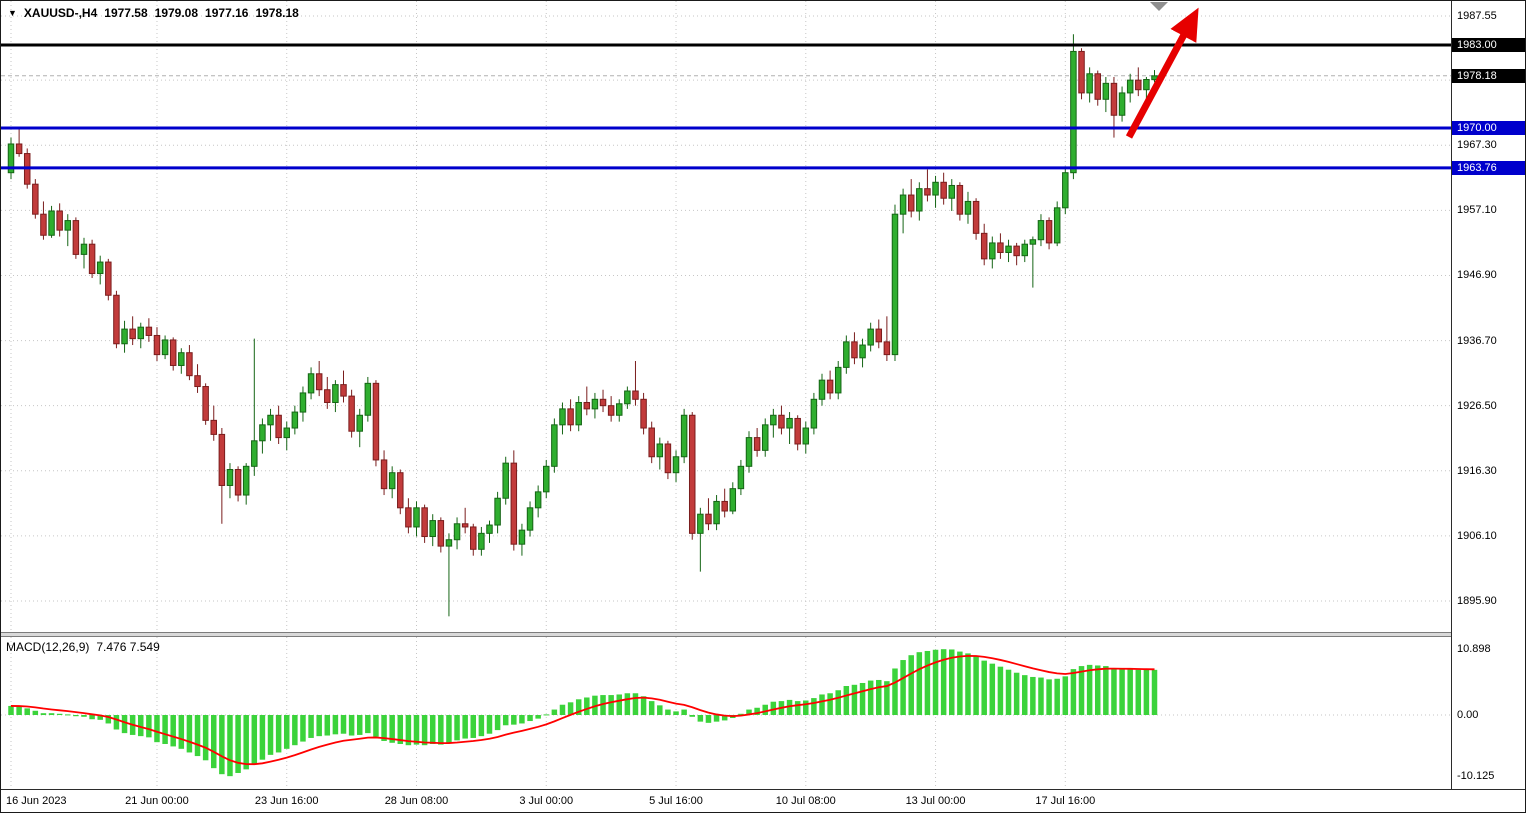 This screenshot has width=1526, height=813. What do you see at coordinates (1162, 73) in the screenshot?
I see `trend-arrow-annotation` at bounding box center [1162, 73].